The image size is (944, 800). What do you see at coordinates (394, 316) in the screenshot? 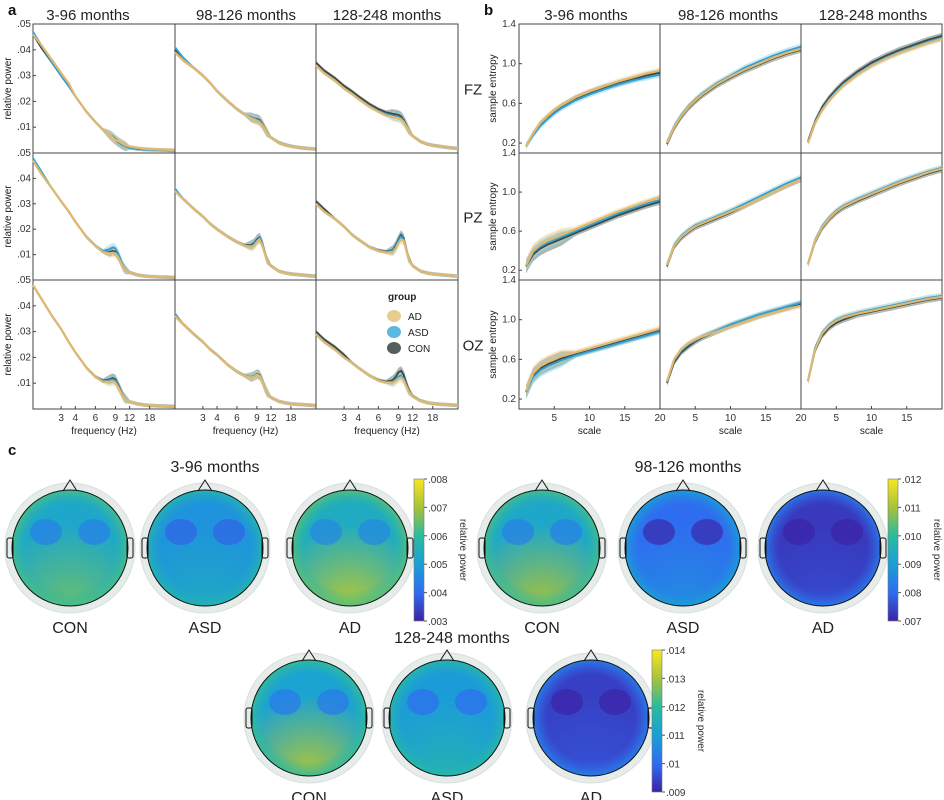
I see `legend-swatch-ad` at bounding box center [394, 316].